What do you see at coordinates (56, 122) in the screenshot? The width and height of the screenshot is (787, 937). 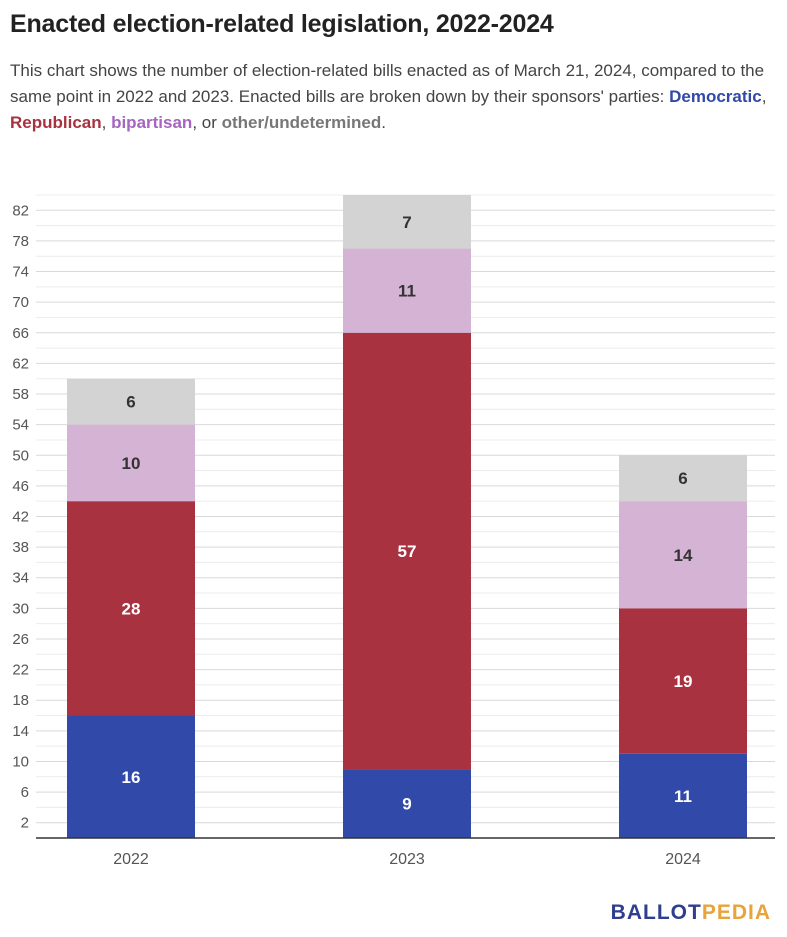 I see `legend-republican: Republican` at bounding box center [56, 122].